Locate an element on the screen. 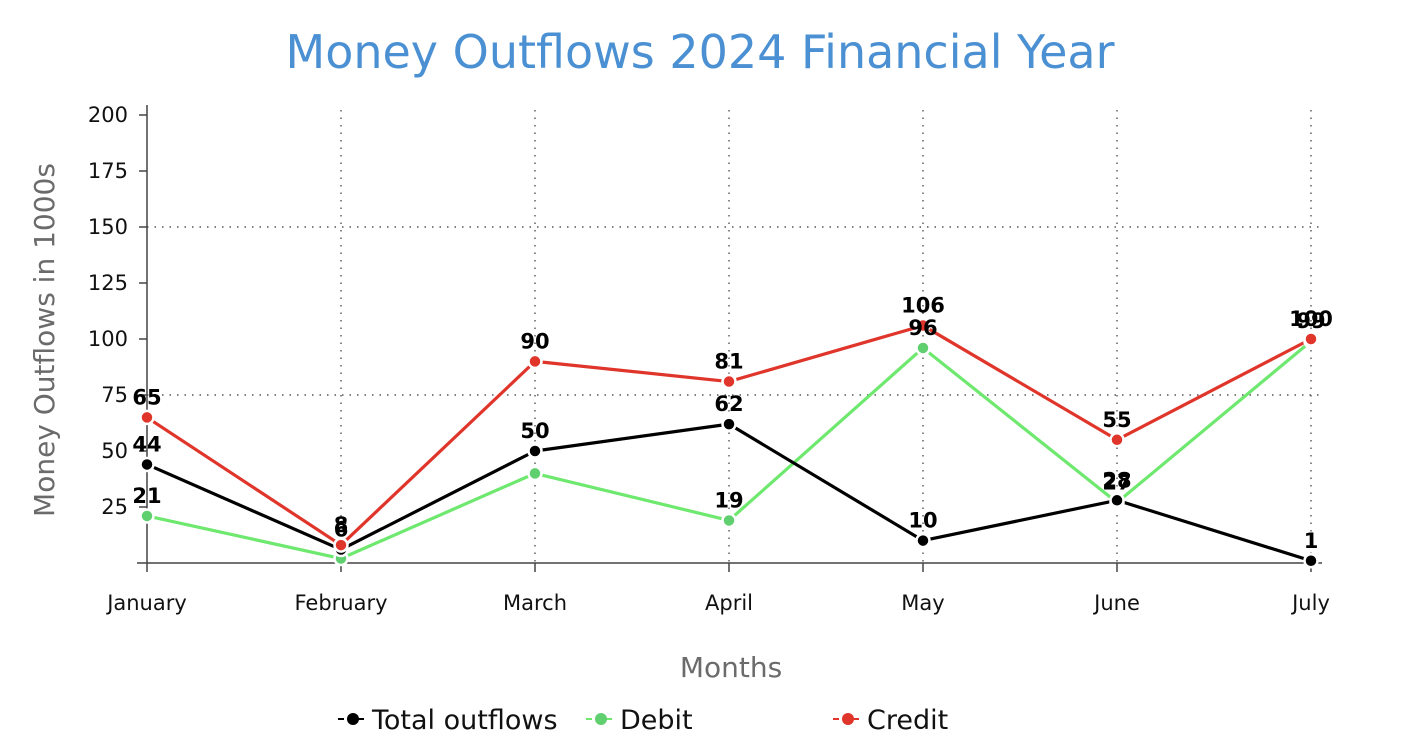  y-axis-ticks: 25 50 75 100 125 150 175 200 is located at coordinates (117, 311).